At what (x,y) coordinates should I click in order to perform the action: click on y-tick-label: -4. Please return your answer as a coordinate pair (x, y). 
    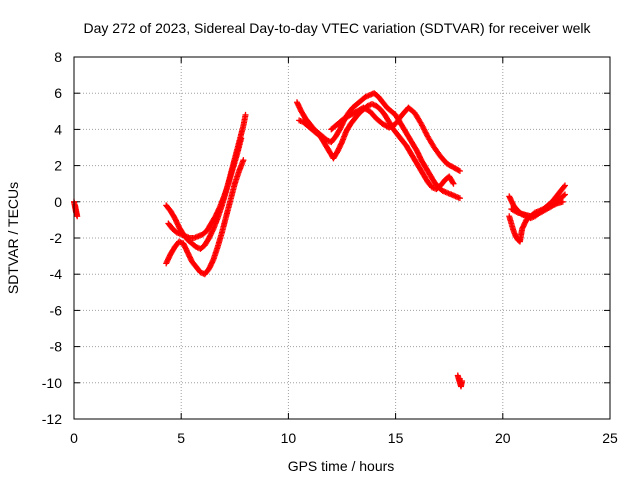
    Looking at the image, I should click on (56, 274).